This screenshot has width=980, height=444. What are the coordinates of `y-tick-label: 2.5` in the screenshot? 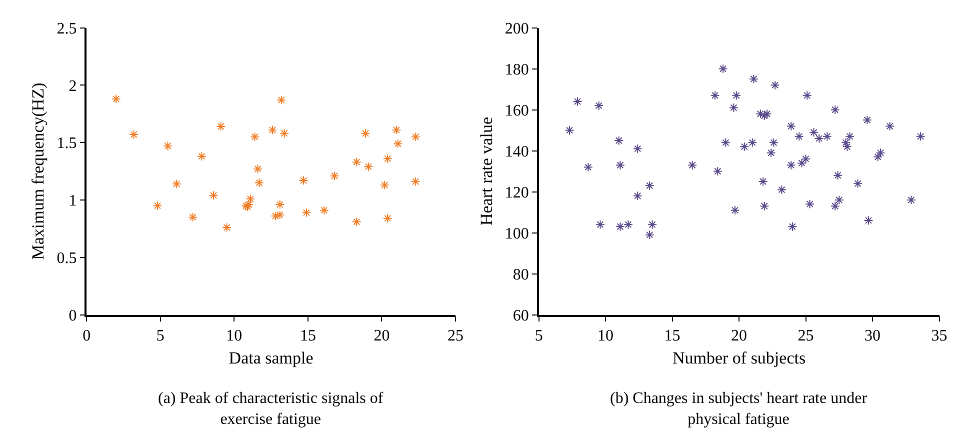 It's located at (66, 29).